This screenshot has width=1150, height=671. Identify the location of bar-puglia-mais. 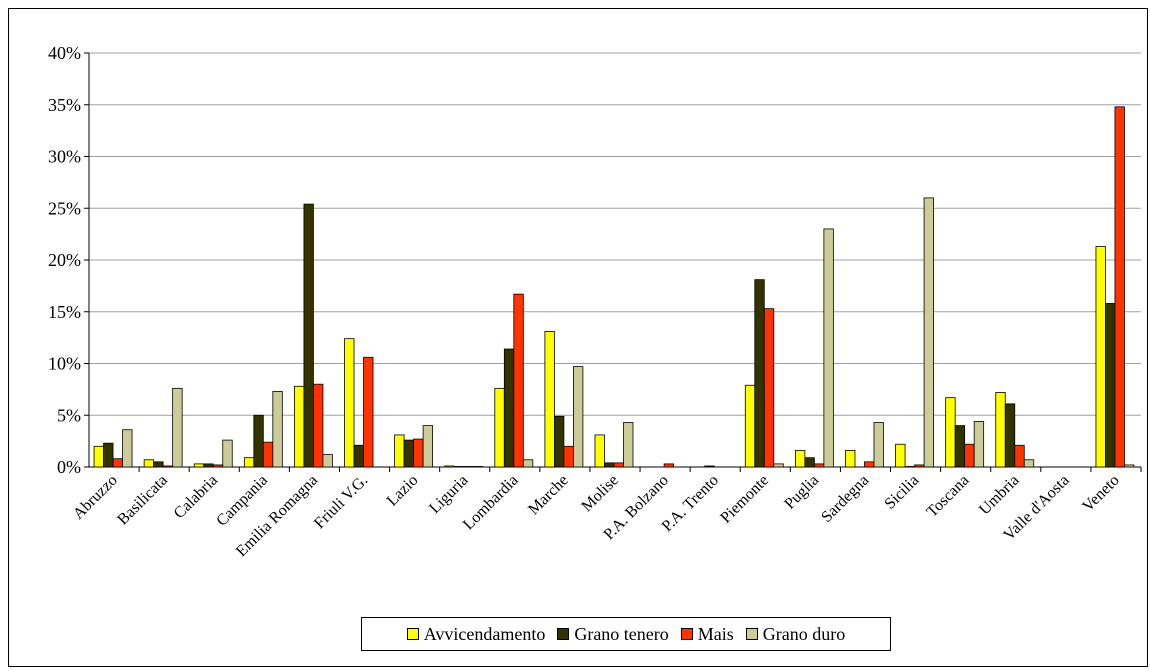
(819, 465).